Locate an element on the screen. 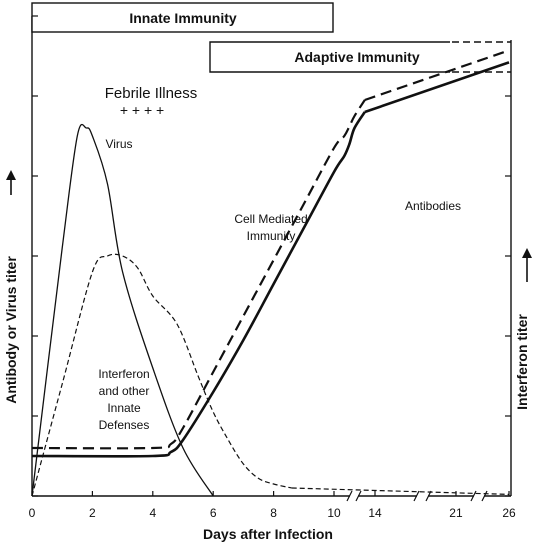  cmi-label-line1: Cell Mediated is located at coordinates (270, 219).